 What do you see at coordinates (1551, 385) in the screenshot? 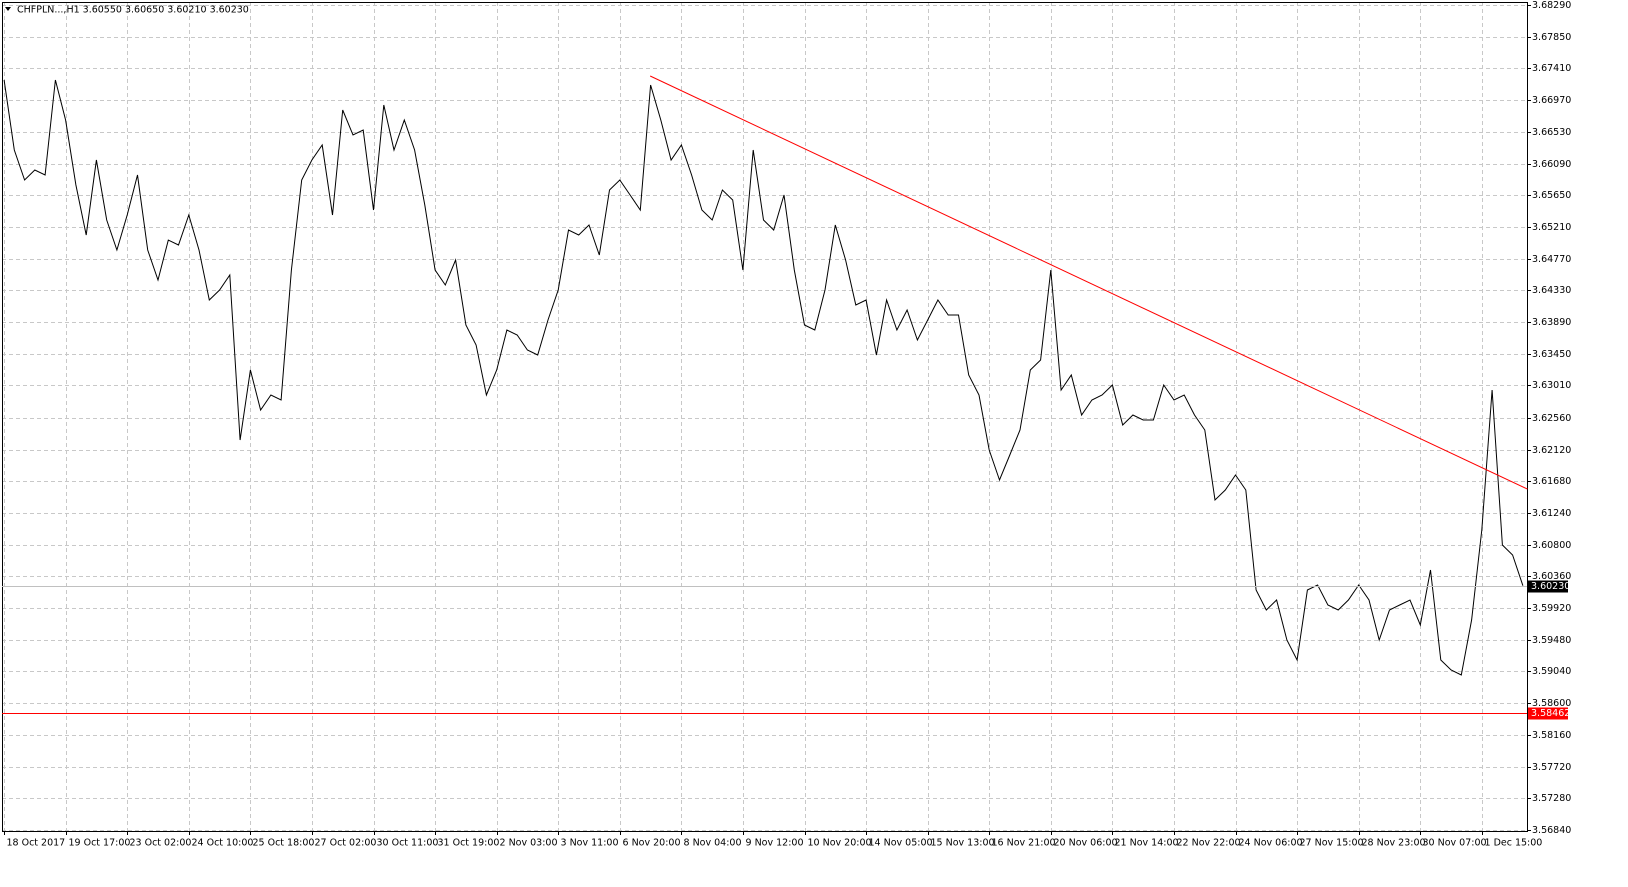
I see `y-tick-label: 3.63010` at bounding box center [1551, 385].